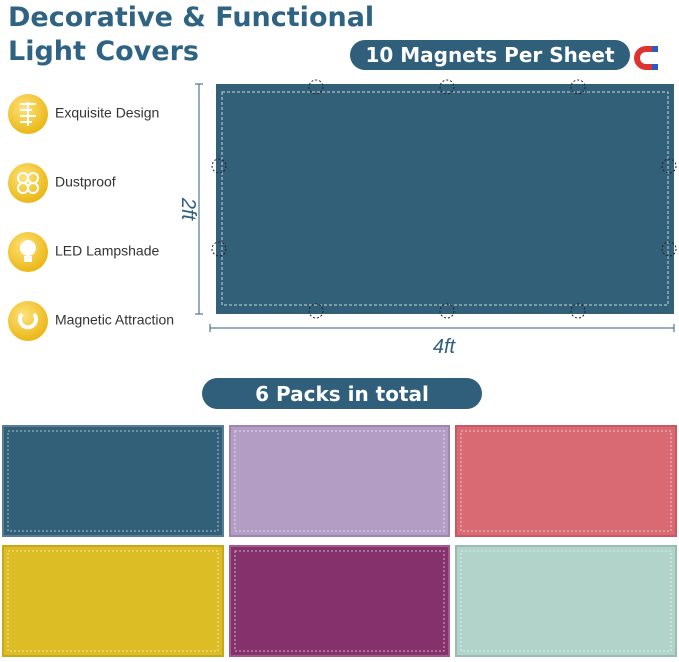 The width and height of the screenshot is (679, 662). What do you see at coordinates (188, 209) in the screenshot?
I see `height-label: 2ft` at bounding box center [188, 209].